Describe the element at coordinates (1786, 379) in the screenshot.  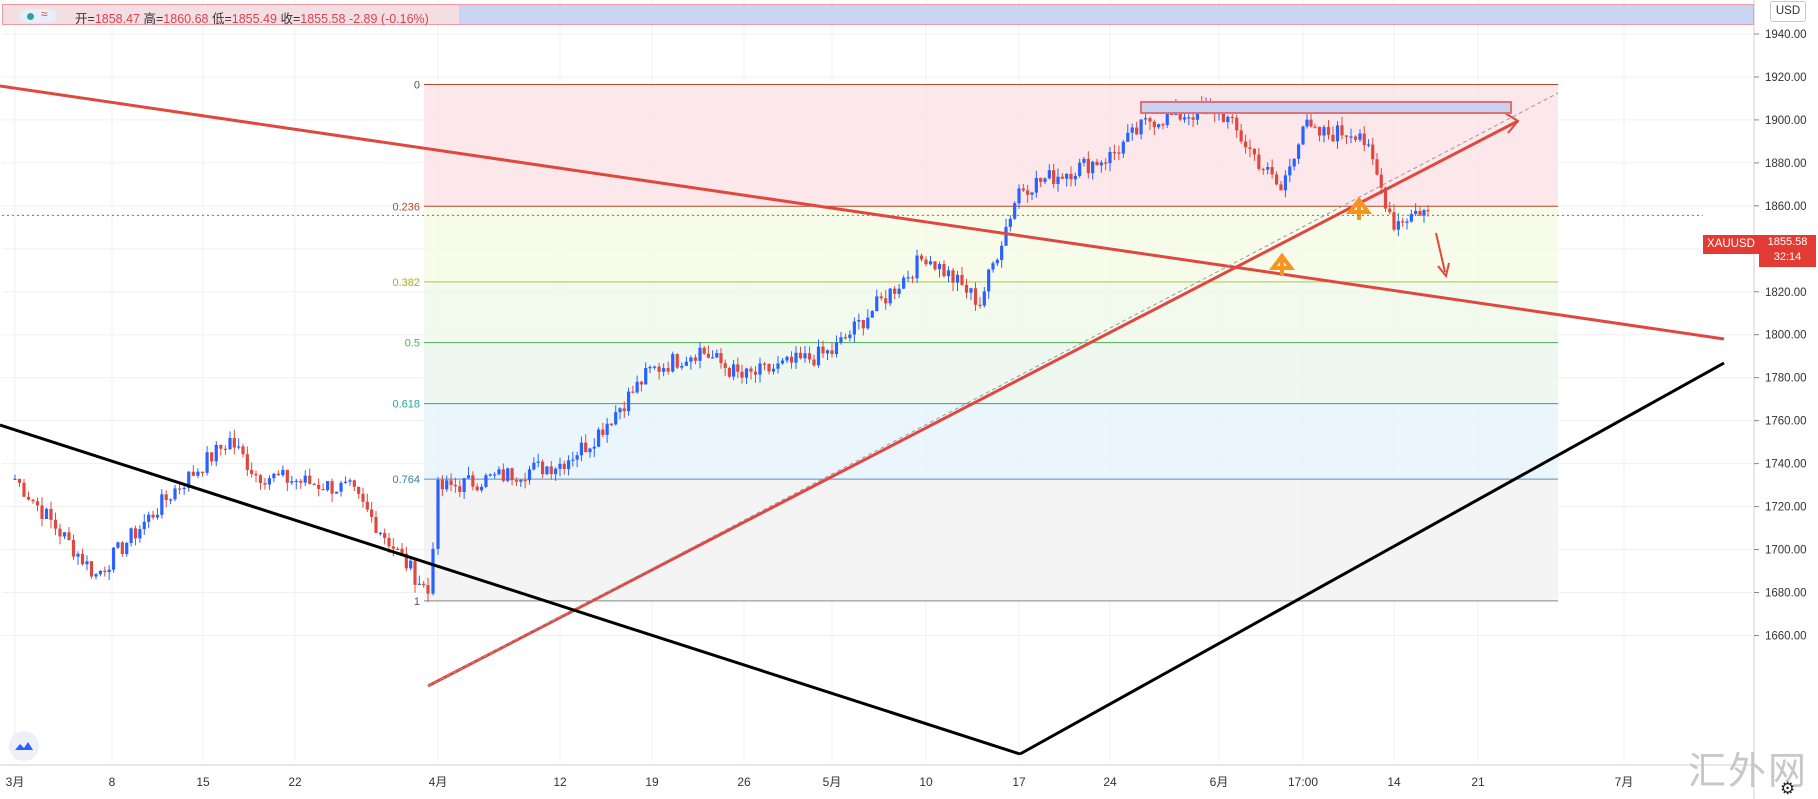
I see `price-tick-label: 1780.00` at that location.